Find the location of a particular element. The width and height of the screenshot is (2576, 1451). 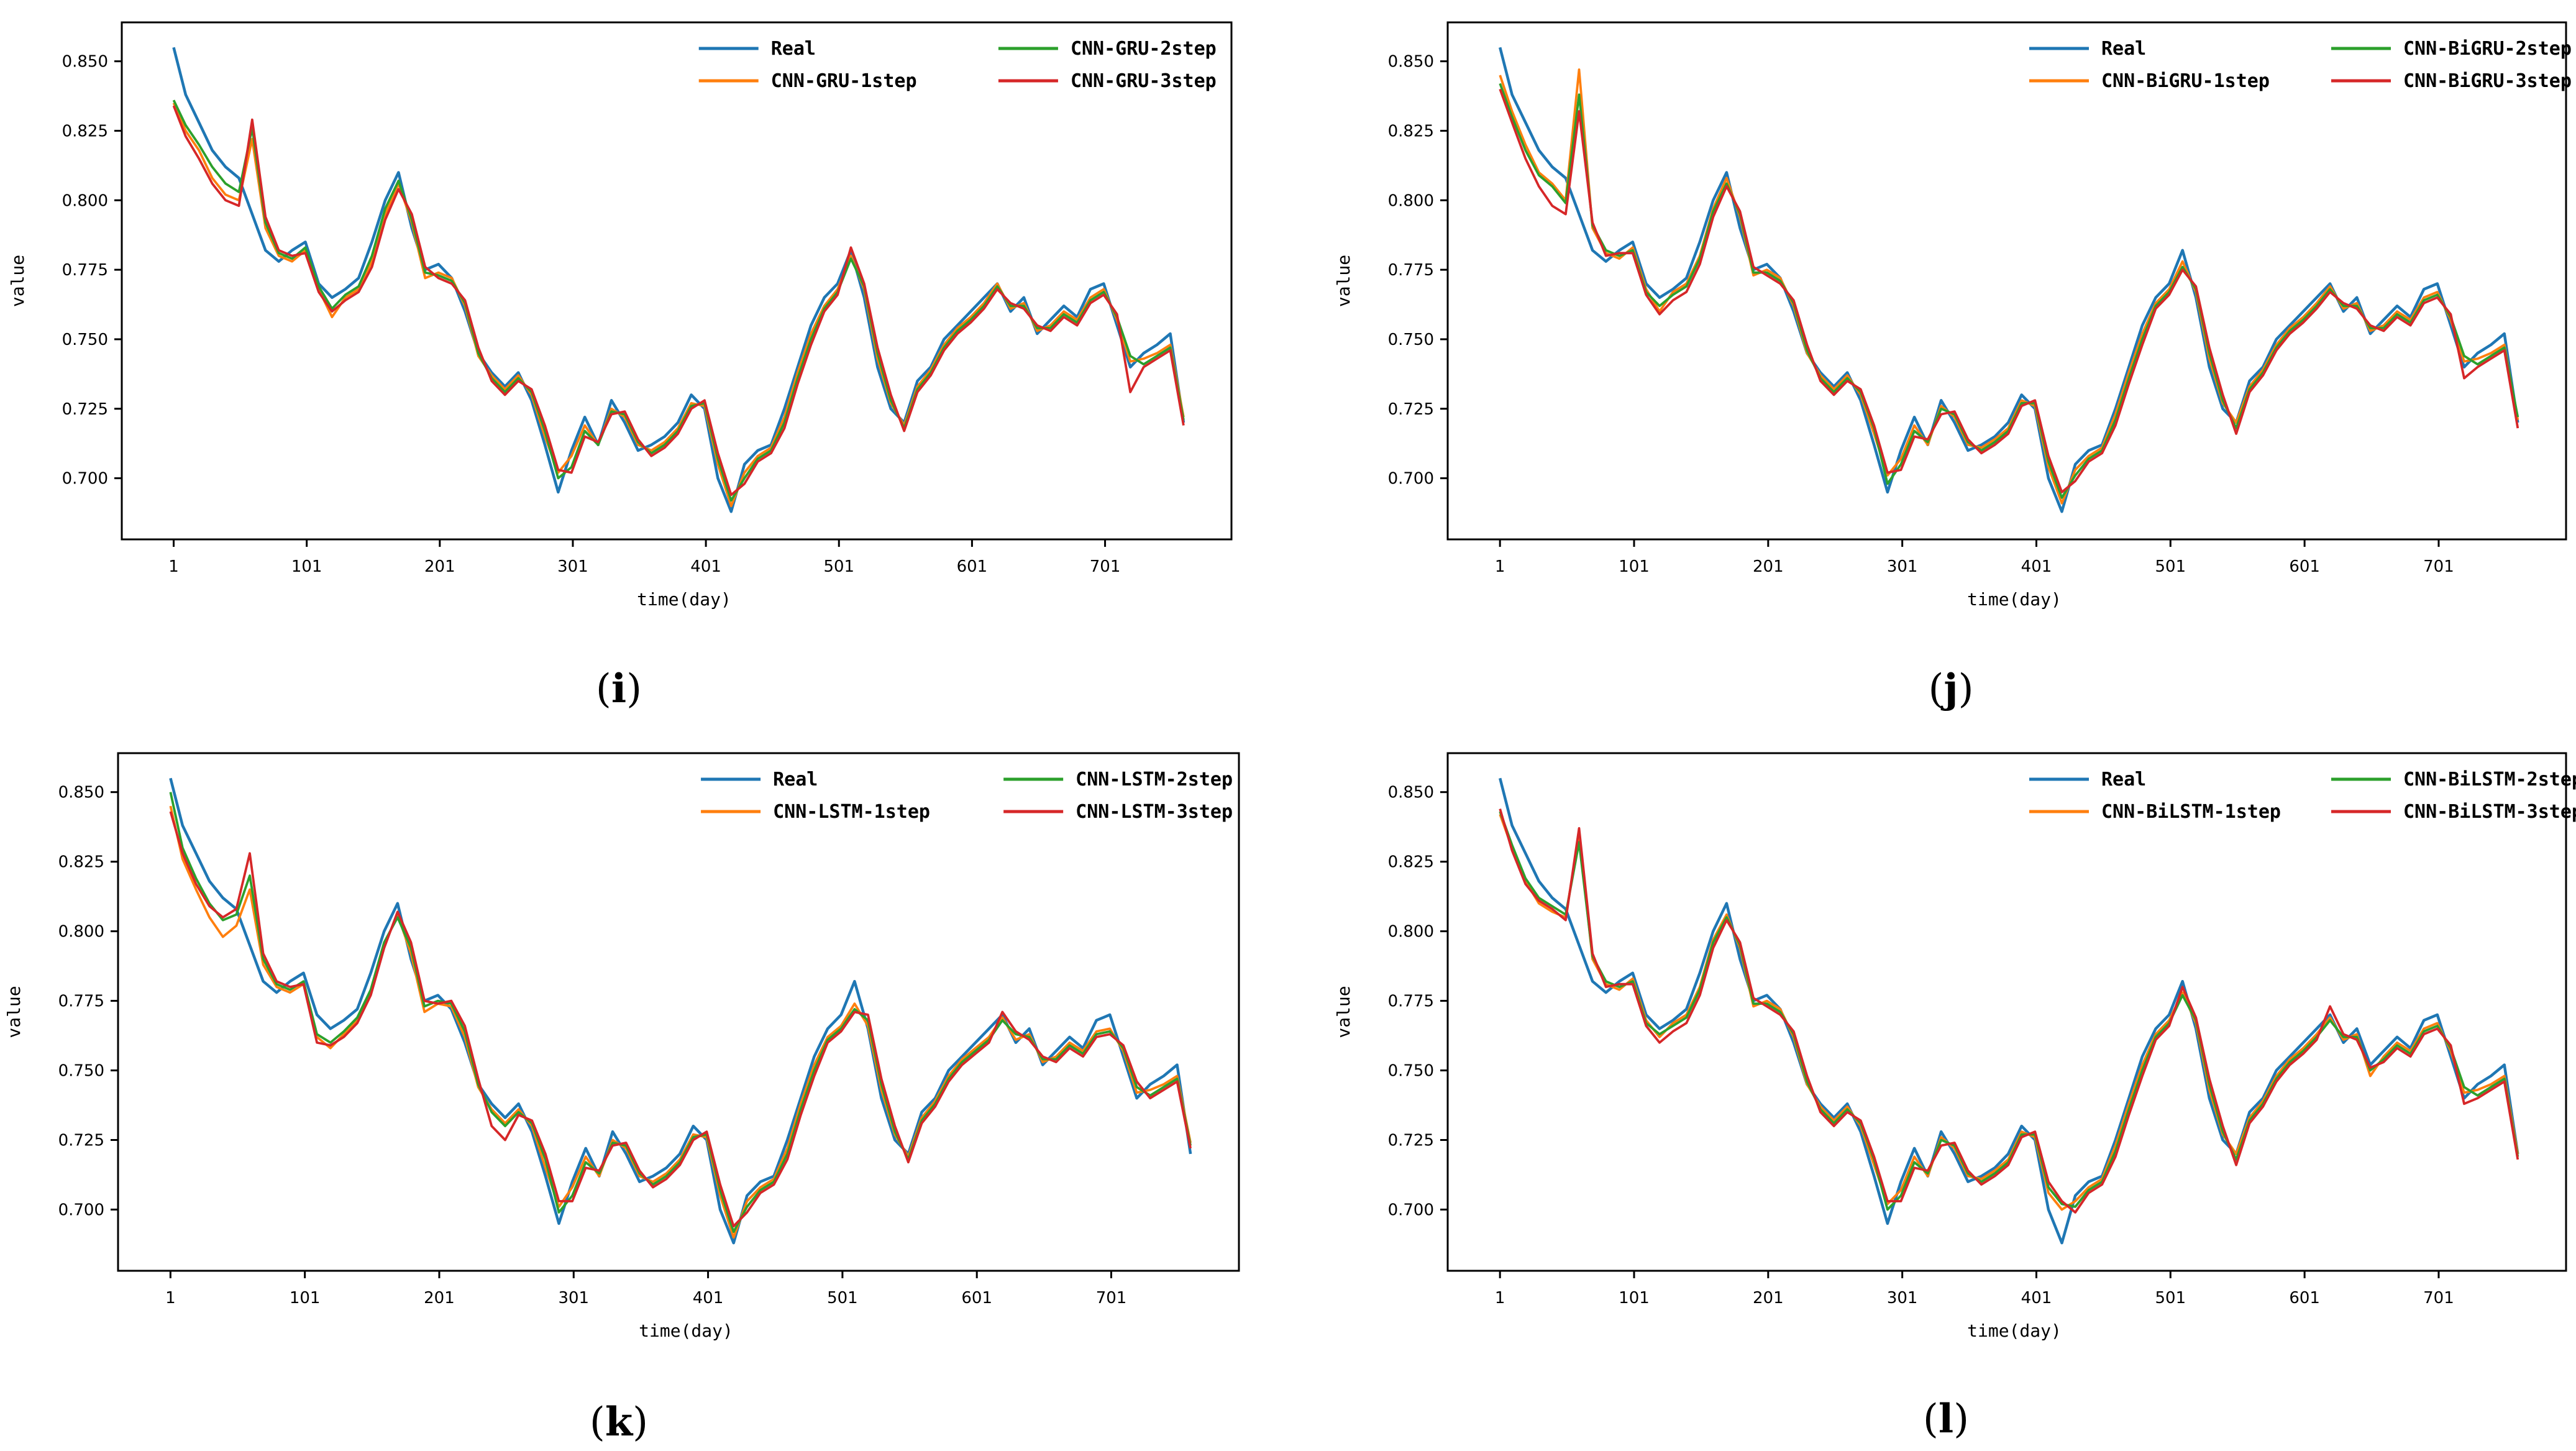

legend-entry: CNN-LSTM-1step is located at coordinates (851, 812).